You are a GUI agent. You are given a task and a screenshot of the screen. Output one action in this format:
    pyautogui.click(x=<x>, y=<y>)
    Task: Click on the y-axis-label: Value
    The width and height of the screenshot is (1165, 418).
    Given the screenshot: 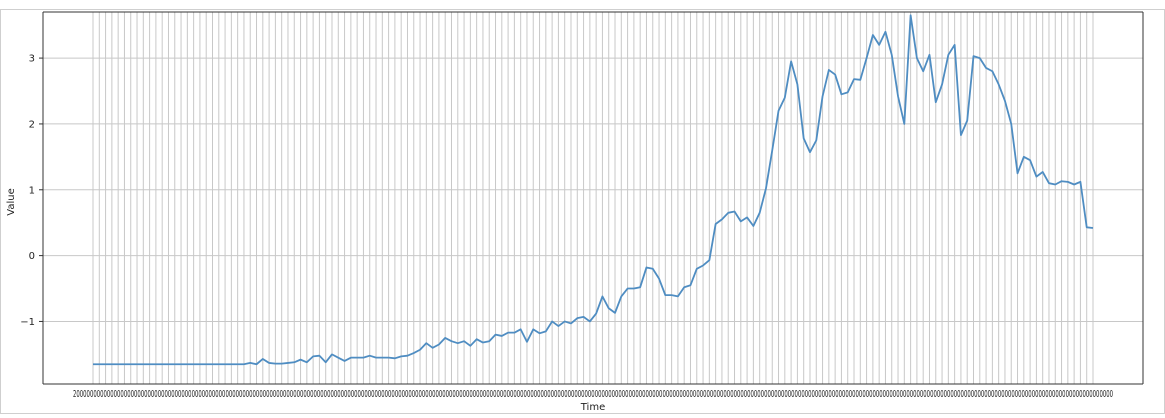 What is the action you would take?
    pyautogui.click(x=11, y=201)
    